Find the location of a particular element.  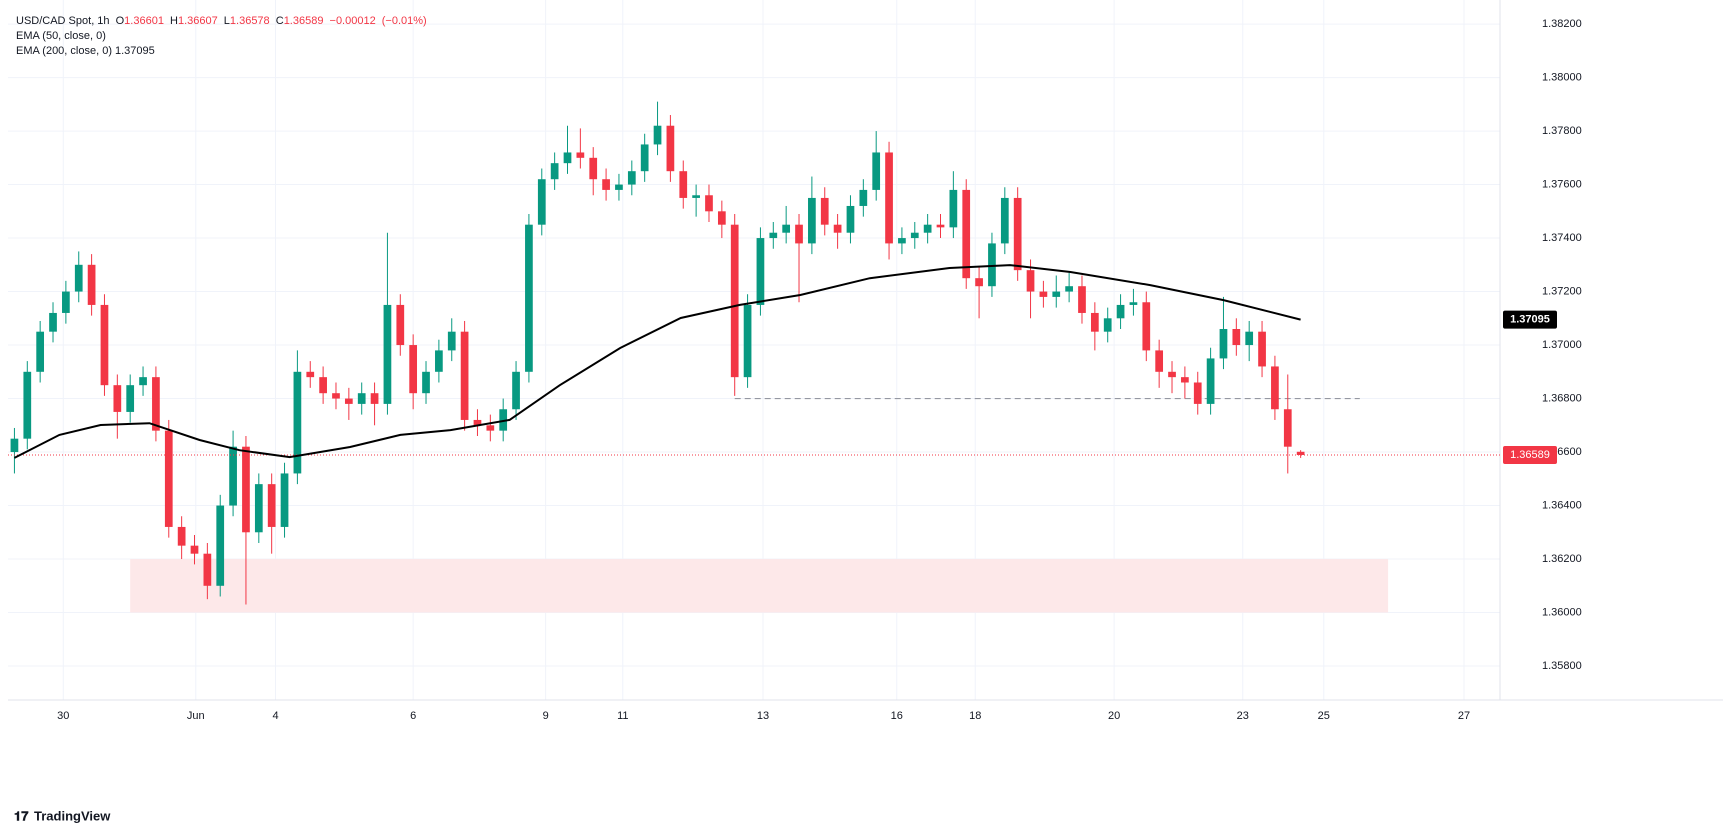

y-tick-label: 1.37000 is located at coordinates (1562, 345).